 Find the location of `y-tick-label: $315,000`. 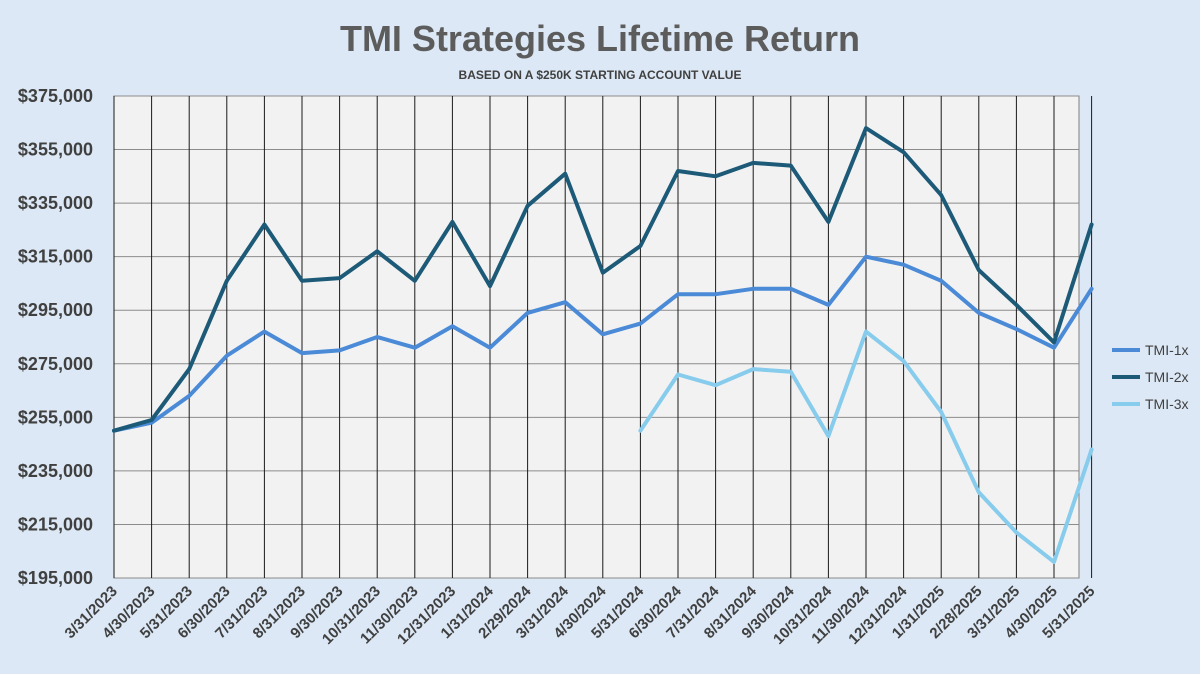

y-tick-label: $315,000 is located at coordinates (55, 257).